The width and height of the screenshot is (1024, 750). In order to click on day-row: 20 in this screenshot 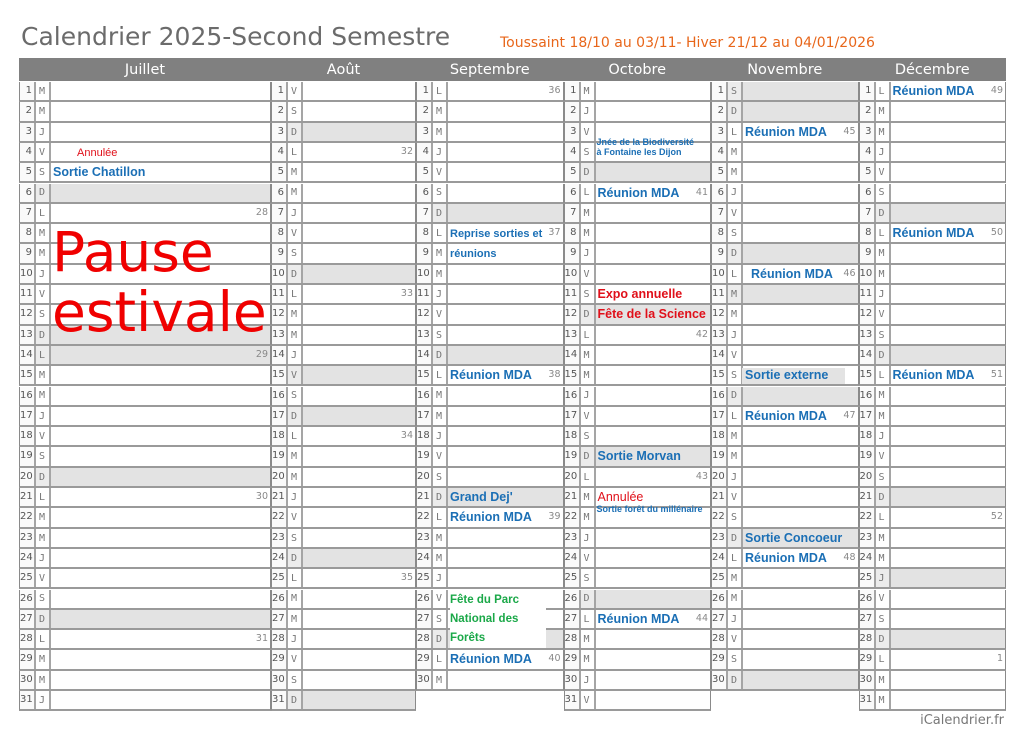, I will do `click(343, 477)`.